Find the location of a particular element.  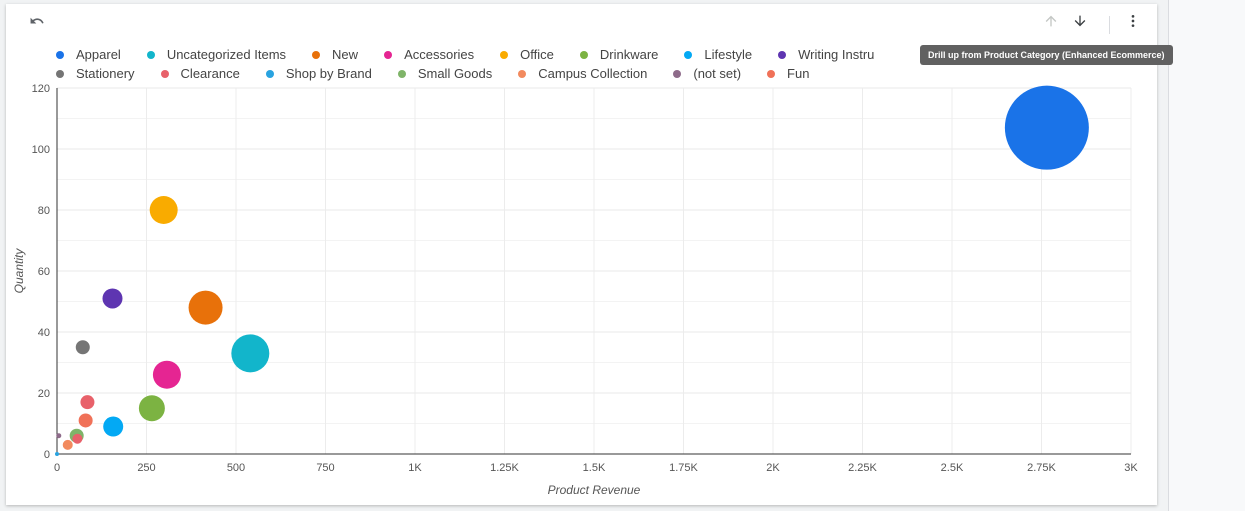

undo-icon is located at coordinates (37, 21).